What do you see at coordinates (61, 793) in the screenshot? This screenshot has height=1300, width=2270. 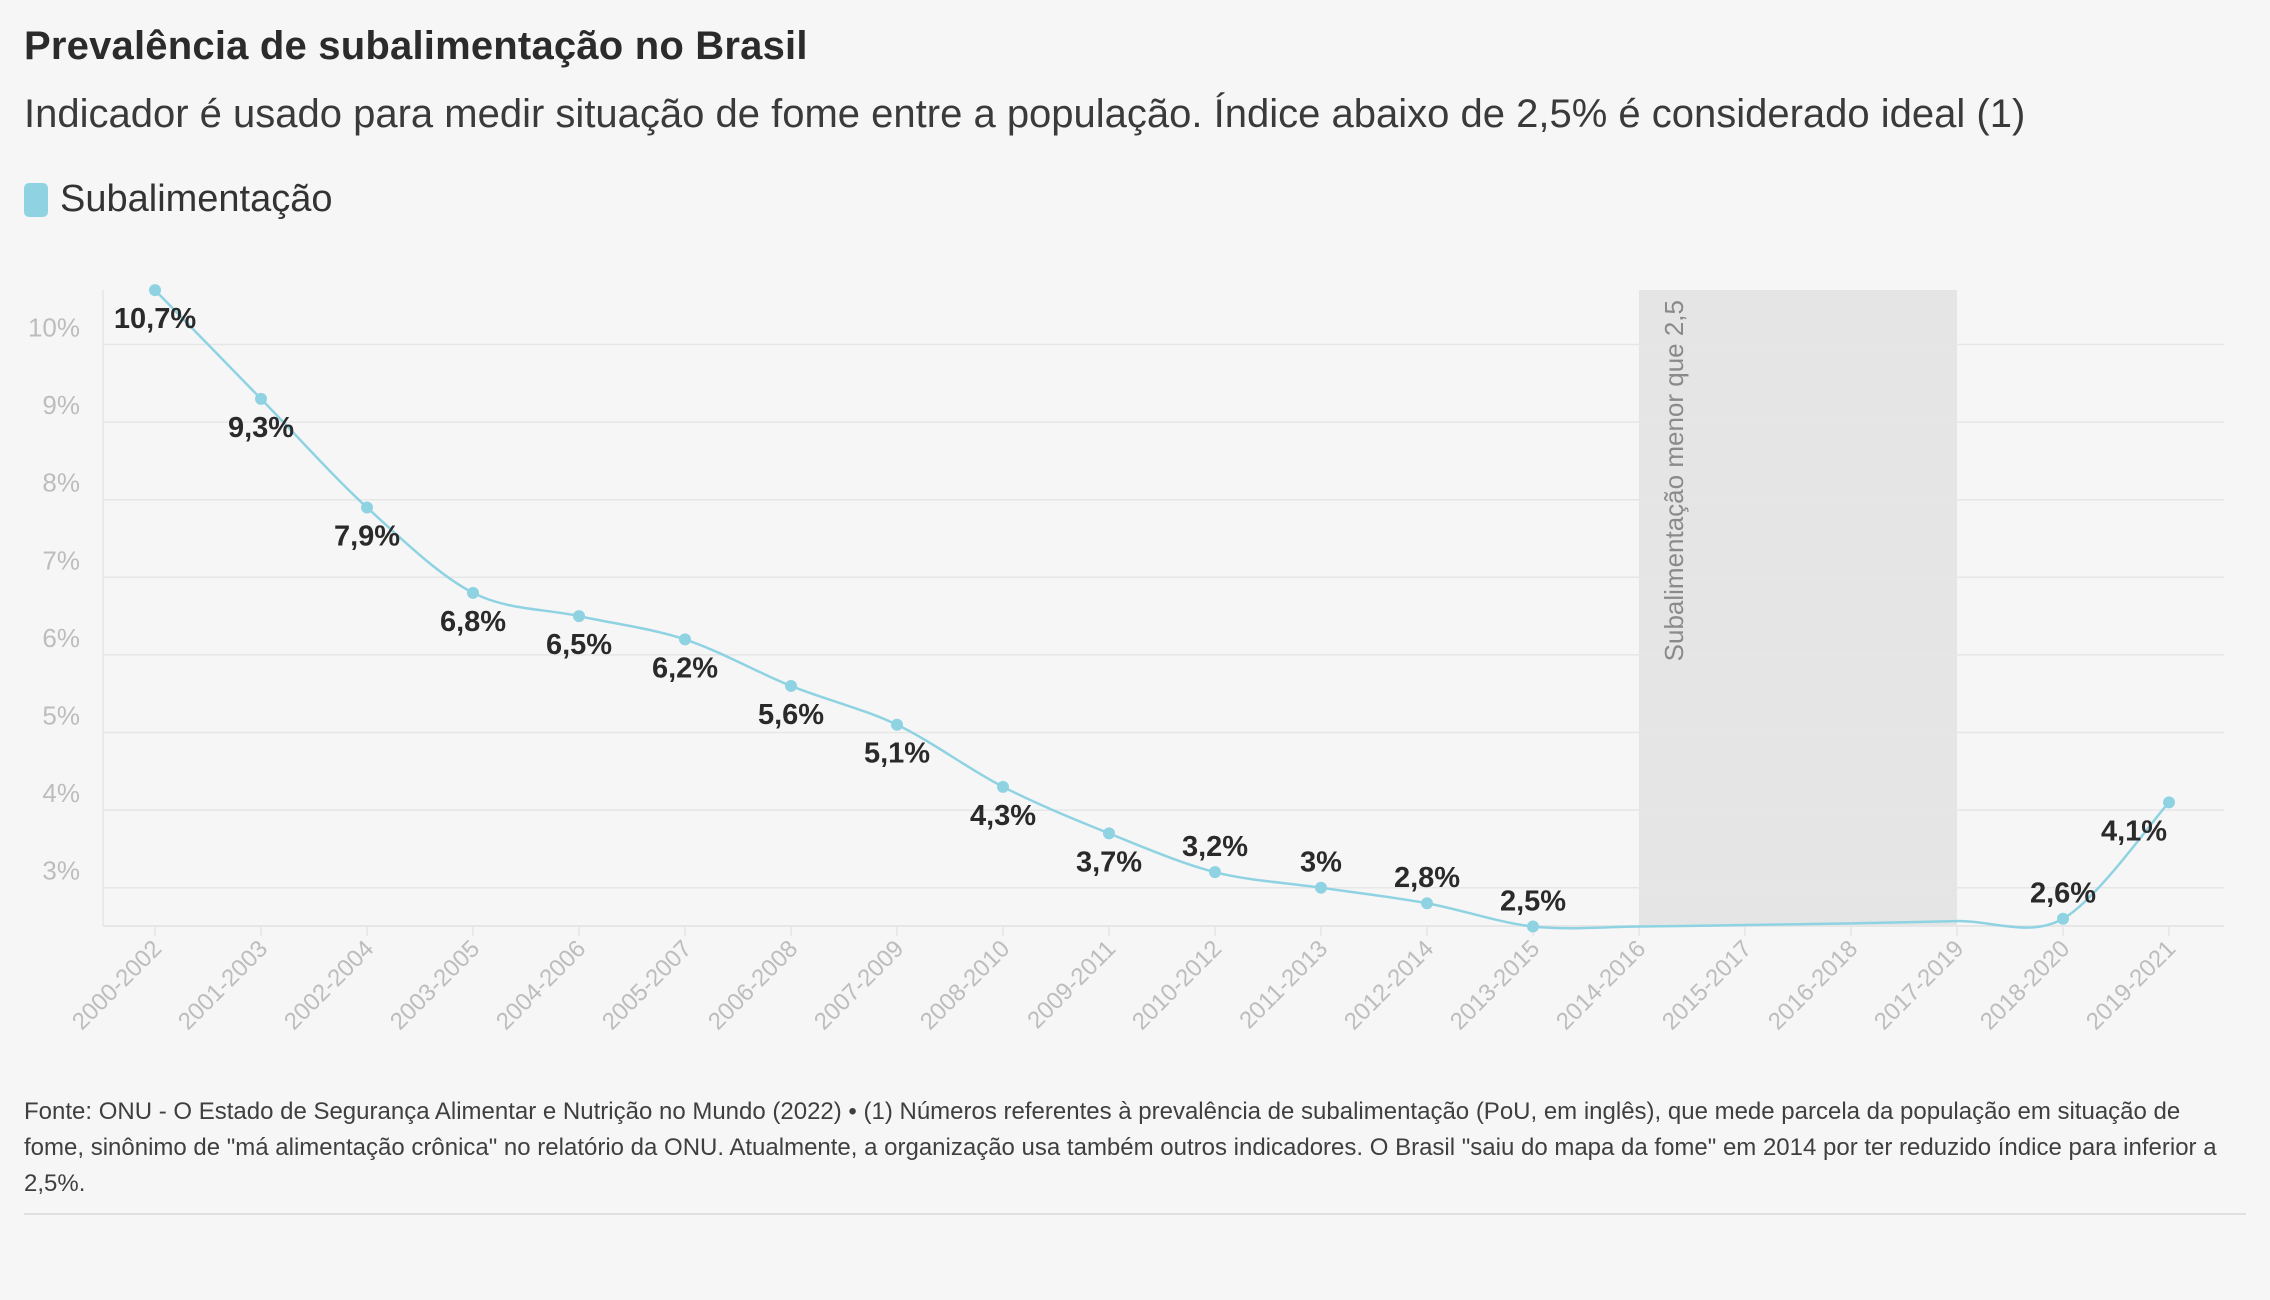 I see `y-tick-label: 4%` at bounding box center [61, 793].